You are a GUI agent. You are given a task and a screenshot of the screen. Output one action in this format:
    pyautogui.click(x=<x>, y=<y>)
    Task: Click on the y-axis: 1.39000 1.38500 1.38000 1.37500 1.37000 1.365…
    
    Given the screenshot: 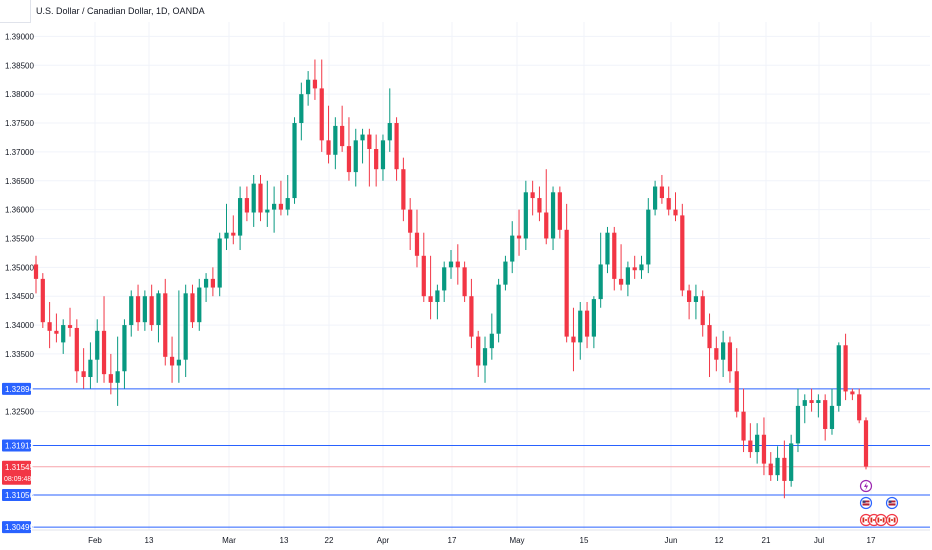 What is the action you would take?
    pyautogui.click(x=18, y=283)
    